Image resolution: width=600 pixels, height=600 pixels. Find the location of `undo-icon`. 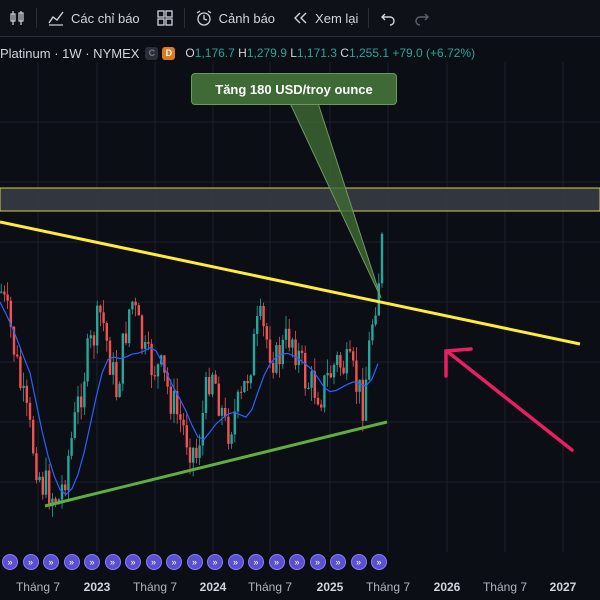

undo-icon is located at coordinates (388, 19).